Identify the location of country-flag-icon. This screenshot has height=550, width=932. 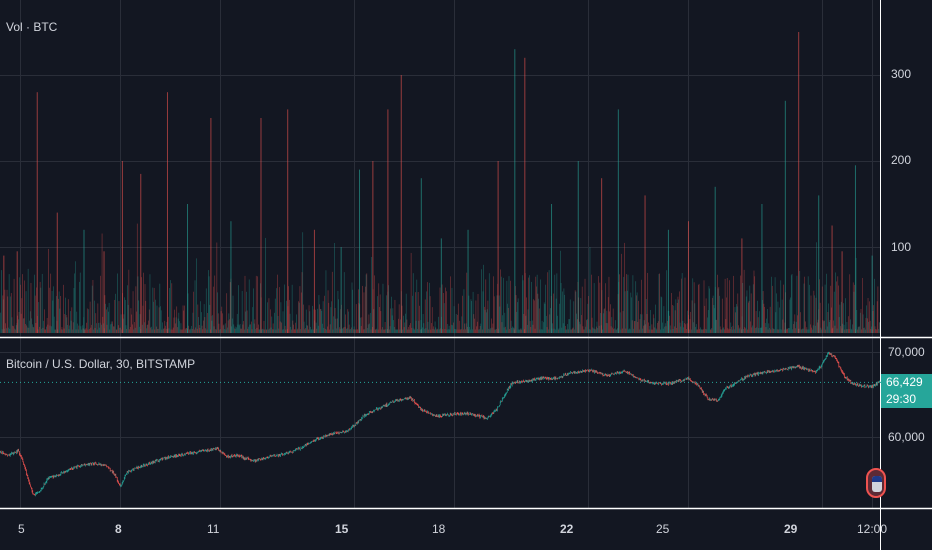
(876, 483).